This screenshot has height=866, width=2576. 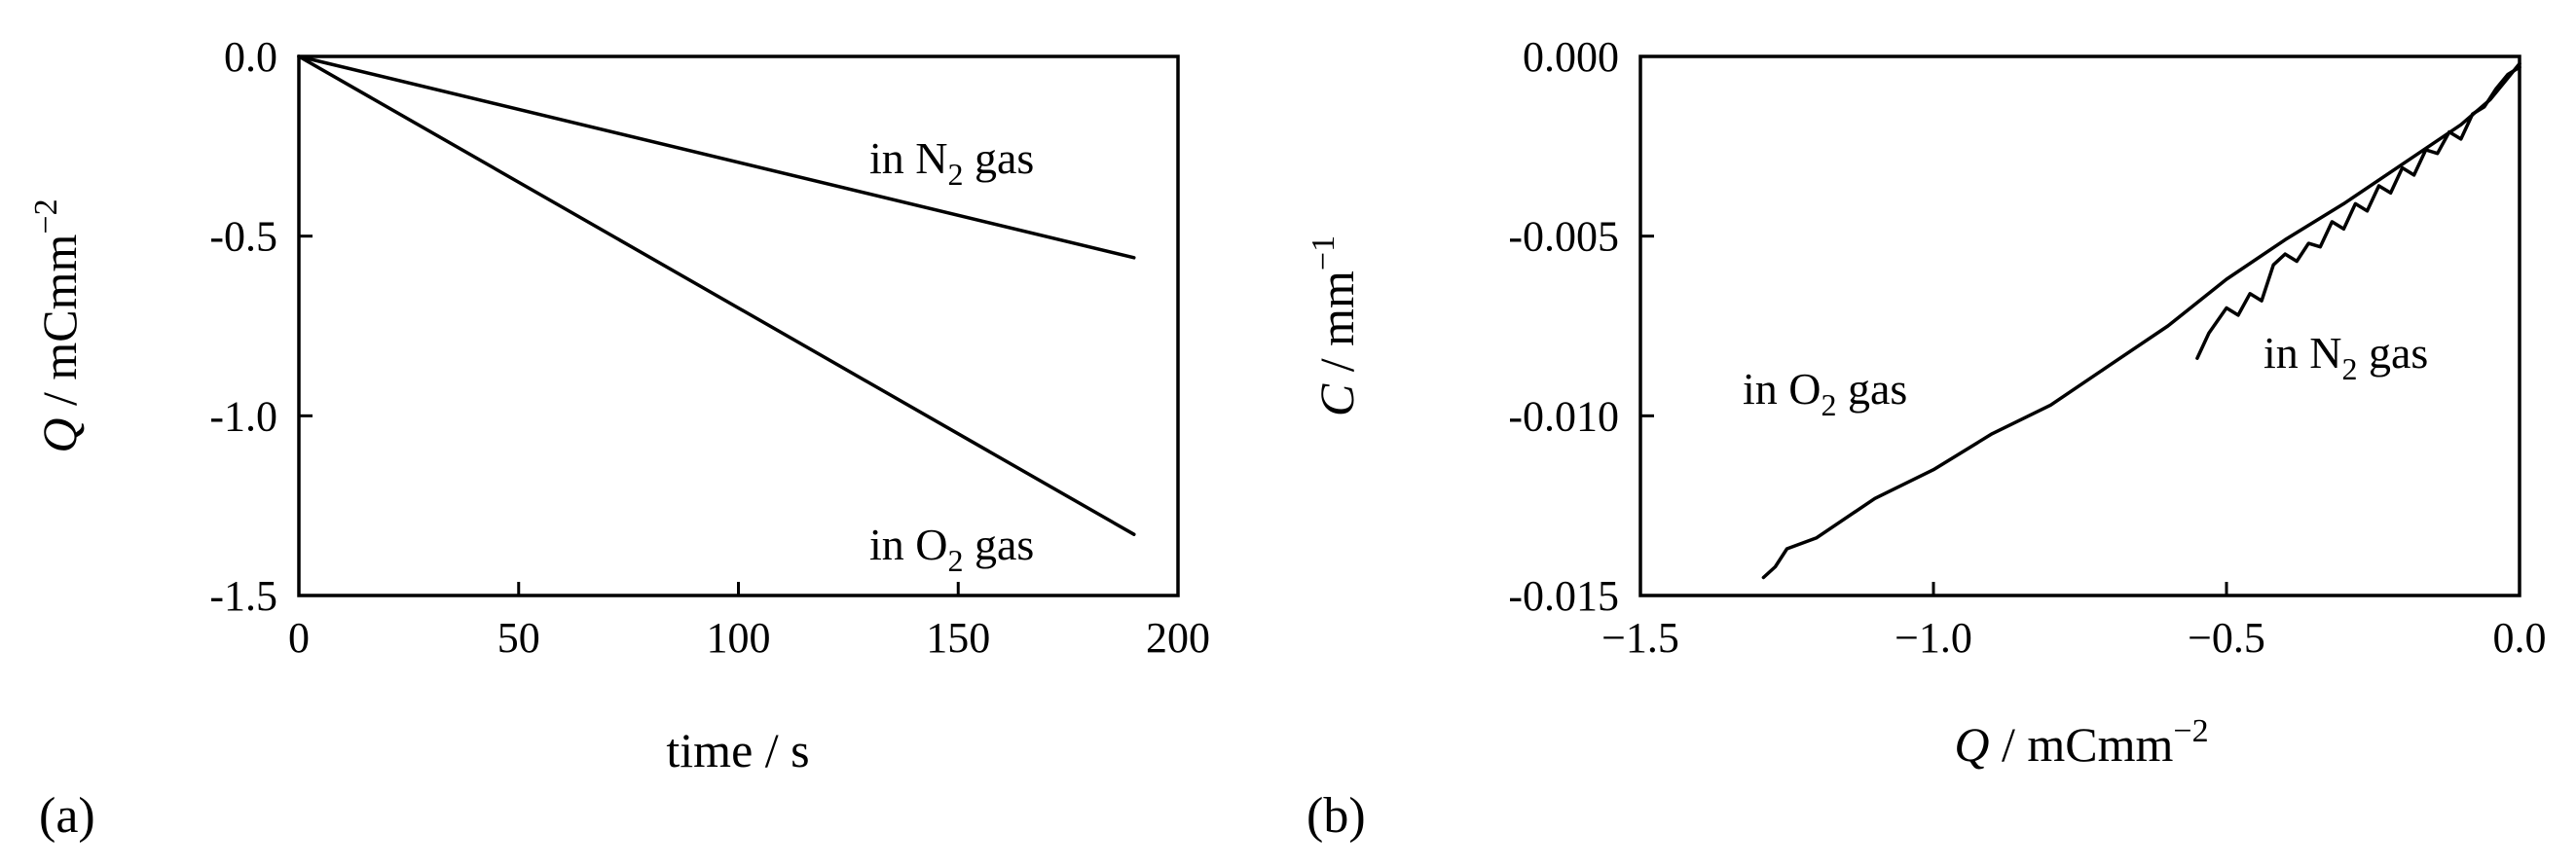 I want to click on y-tick-label: -1.5, so click(x=243, y=596).